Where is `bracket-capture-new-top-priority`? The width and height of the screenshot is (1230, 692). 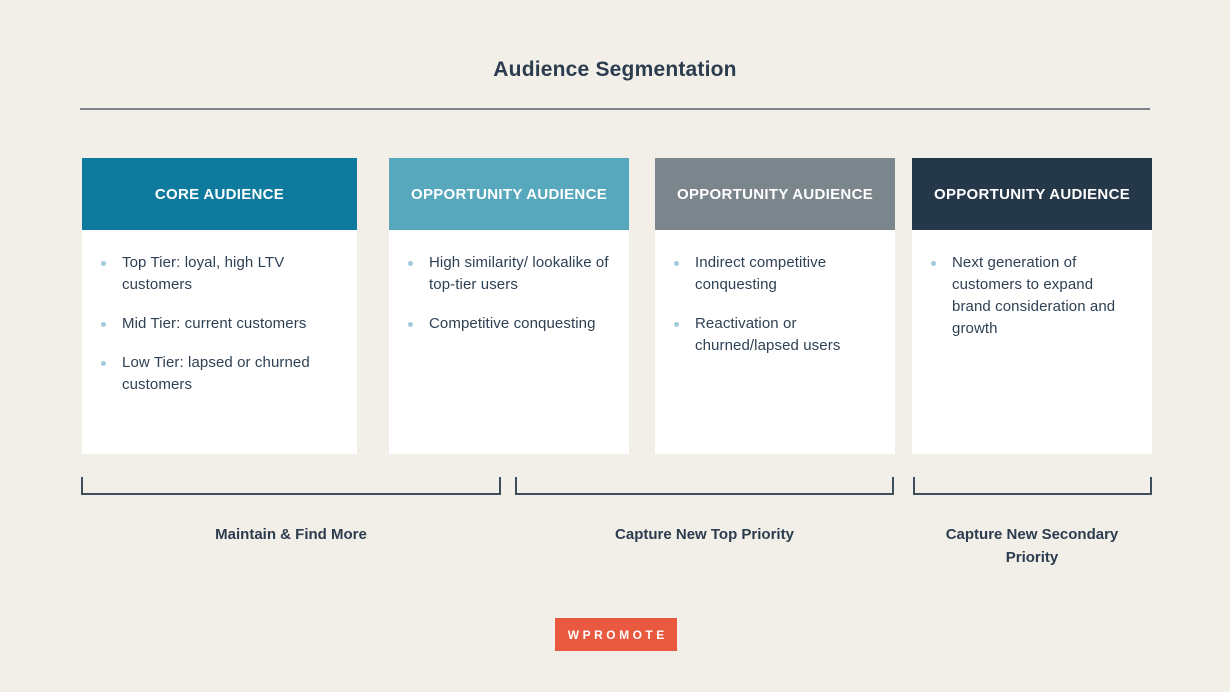 bracket-capture-new-top-priority is located at coordinates (704, 486).